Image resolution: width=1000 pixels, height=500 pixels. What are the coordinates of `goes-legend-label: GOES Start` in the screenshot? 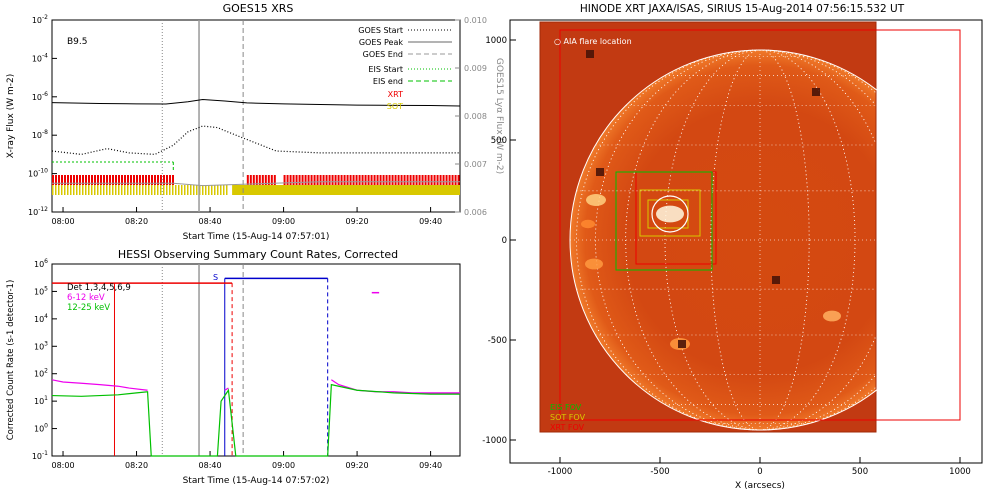 It's located at (380, 30).